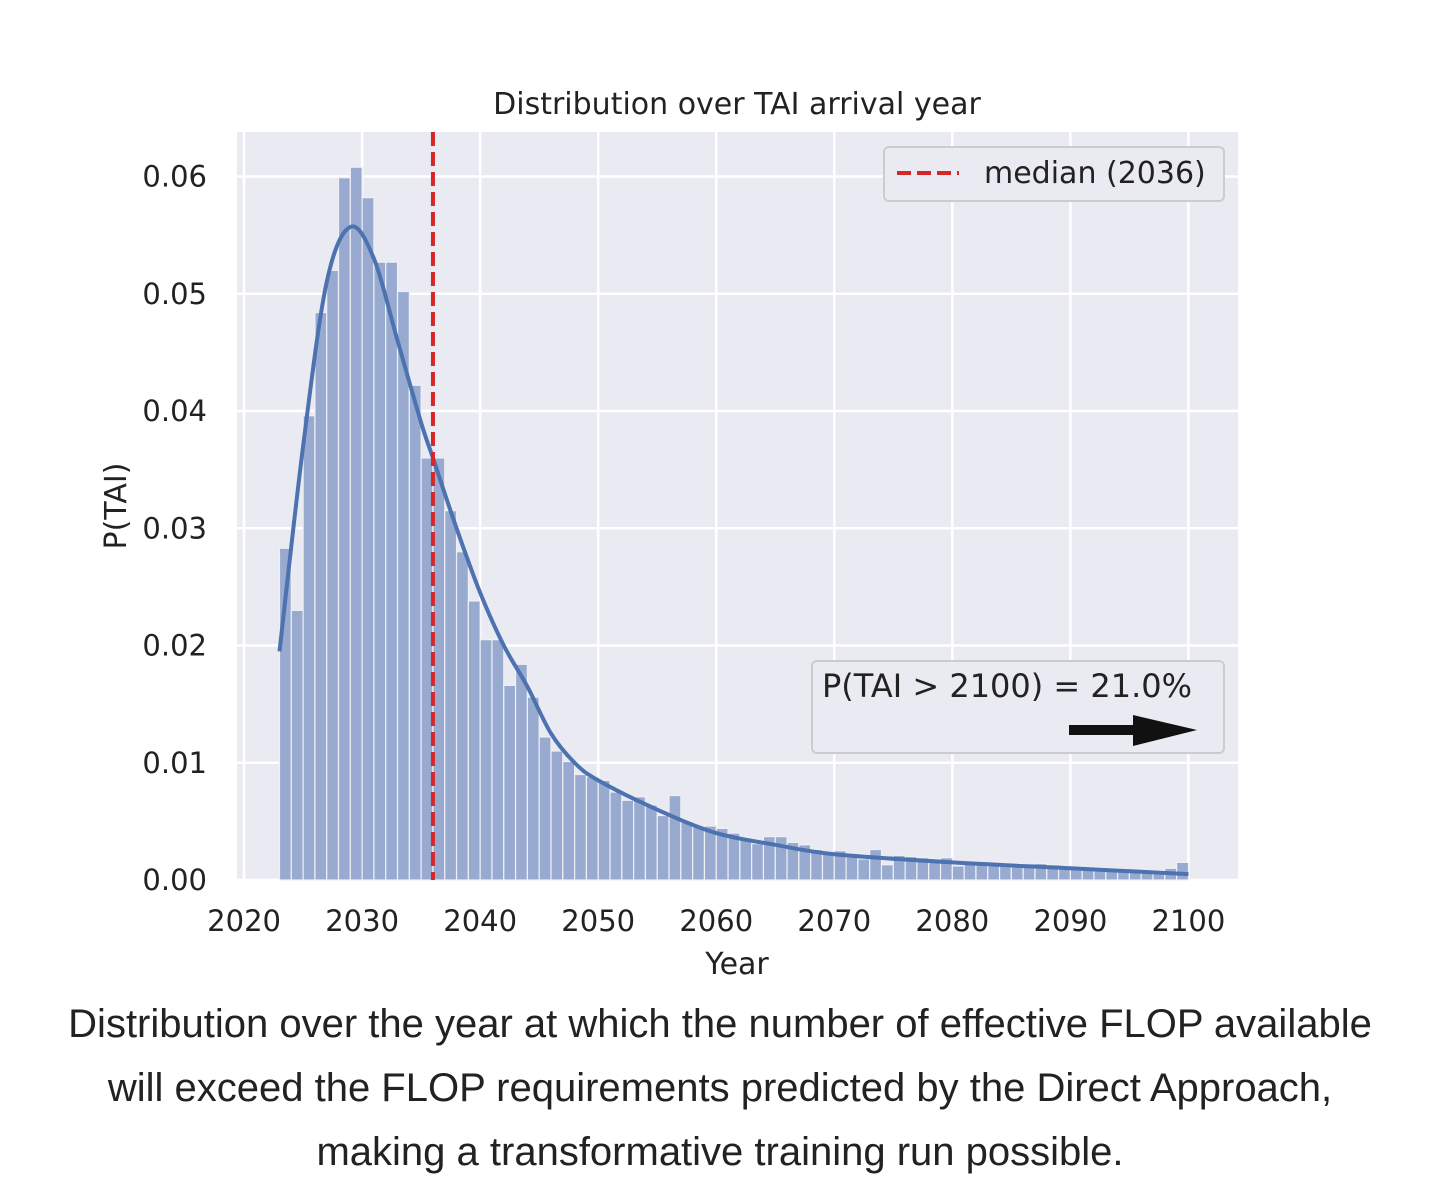 This screenshot has width=1440, height=1203. Describe the element at coordinates (244, 921) in the screenshot. I see `x-tick-label: 2020` at that location.